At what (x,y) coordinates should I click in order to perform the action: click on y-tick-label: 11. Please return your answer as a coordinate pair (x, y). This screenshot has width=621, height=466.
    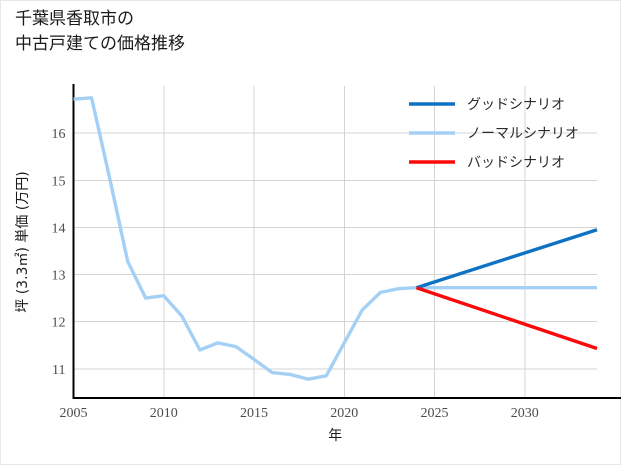
    Looking at the image, I should click on (58, 370).